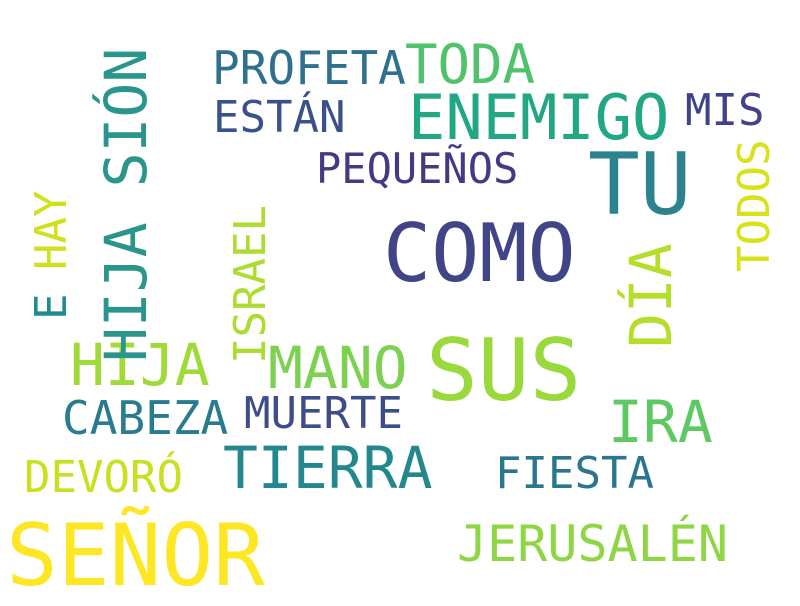  I want to click on word-dia: DÍA, so click(651, 295).